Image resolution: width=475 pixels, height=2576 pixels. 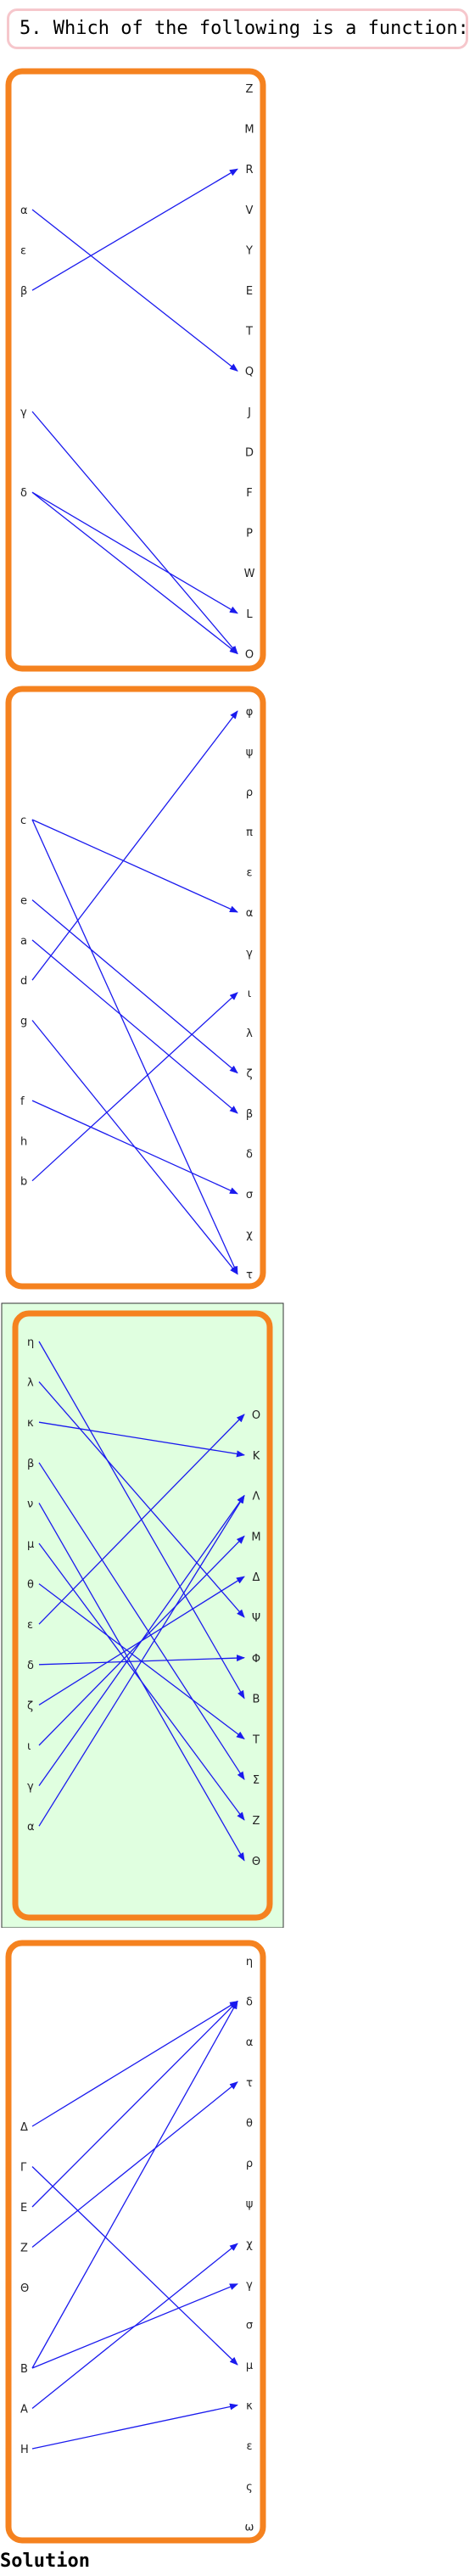 What do you see at coordinates (256, 1578) in the screenshot?
I see `codomain-label: Δ` at bounding box center [256, 1578].